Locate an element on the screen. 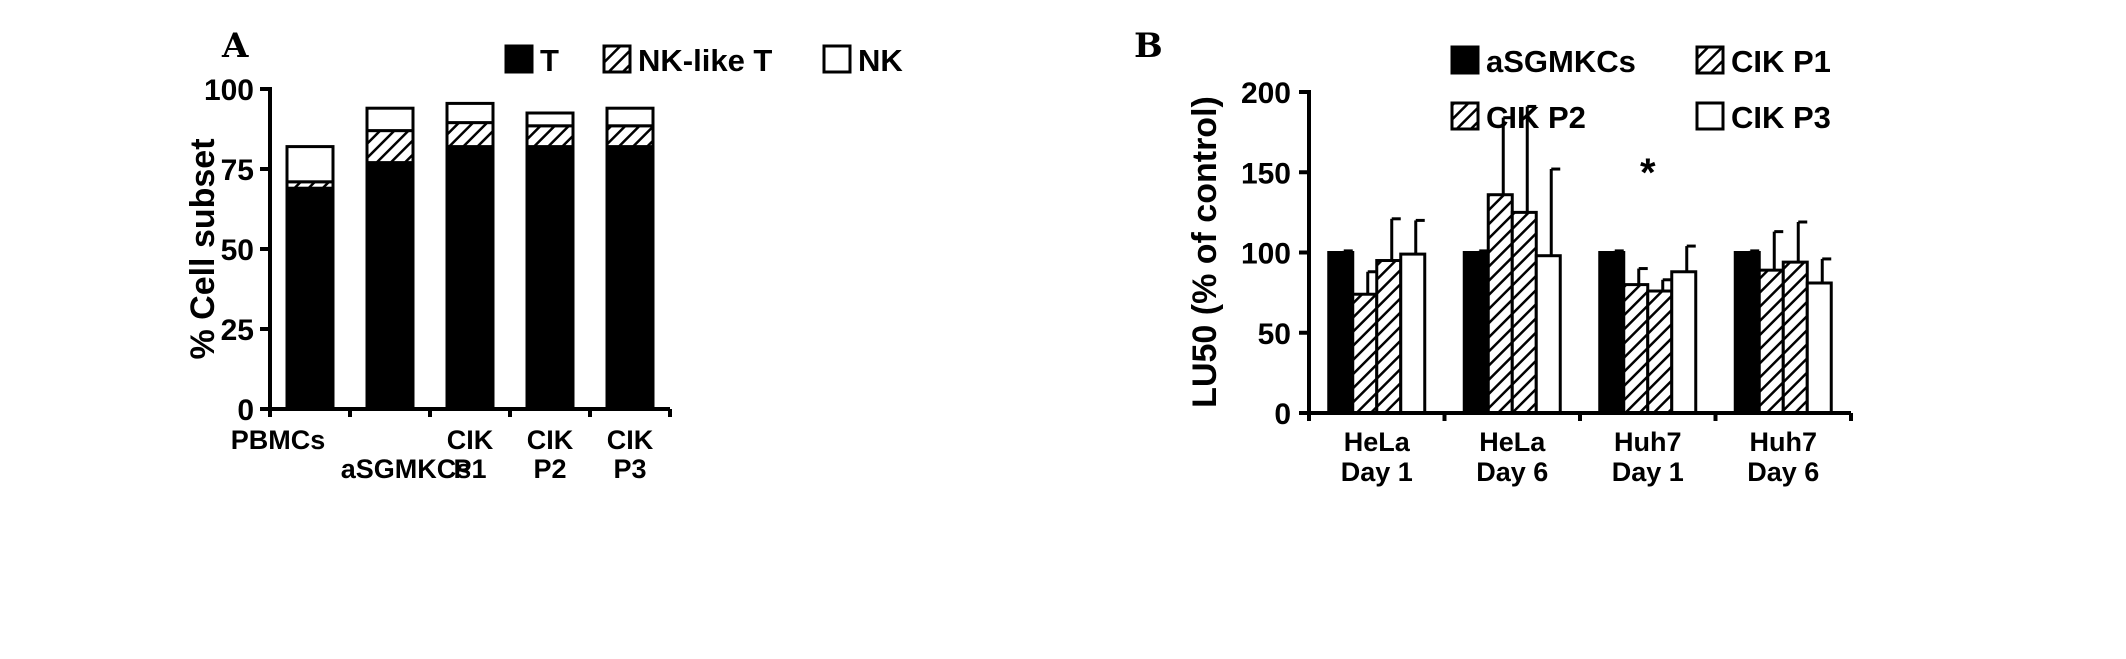  legend-label: NK is located at coordinates (880, 60).